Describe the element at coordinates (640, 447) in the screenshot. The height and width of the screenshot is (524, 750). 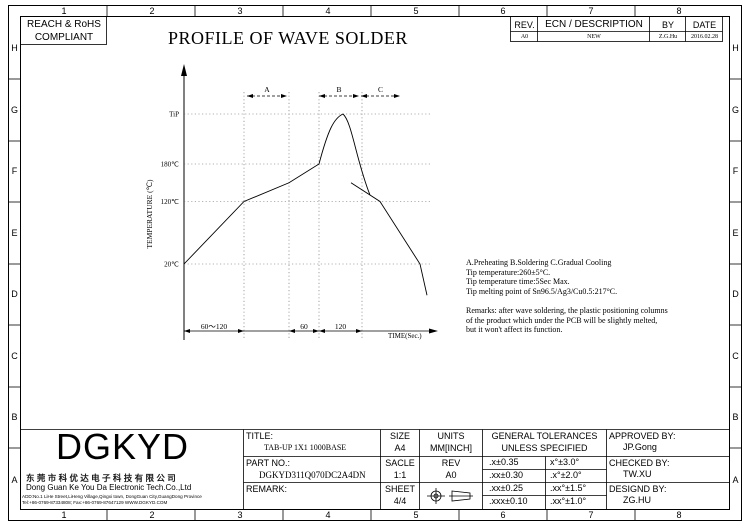
I see `approved-value: JP.Gong` at that location.